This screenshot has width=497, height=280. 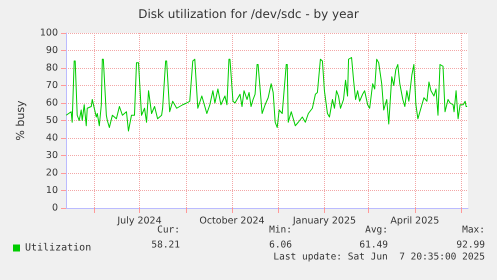 I want to click on text: 92.99, so click(x=471, y=245).